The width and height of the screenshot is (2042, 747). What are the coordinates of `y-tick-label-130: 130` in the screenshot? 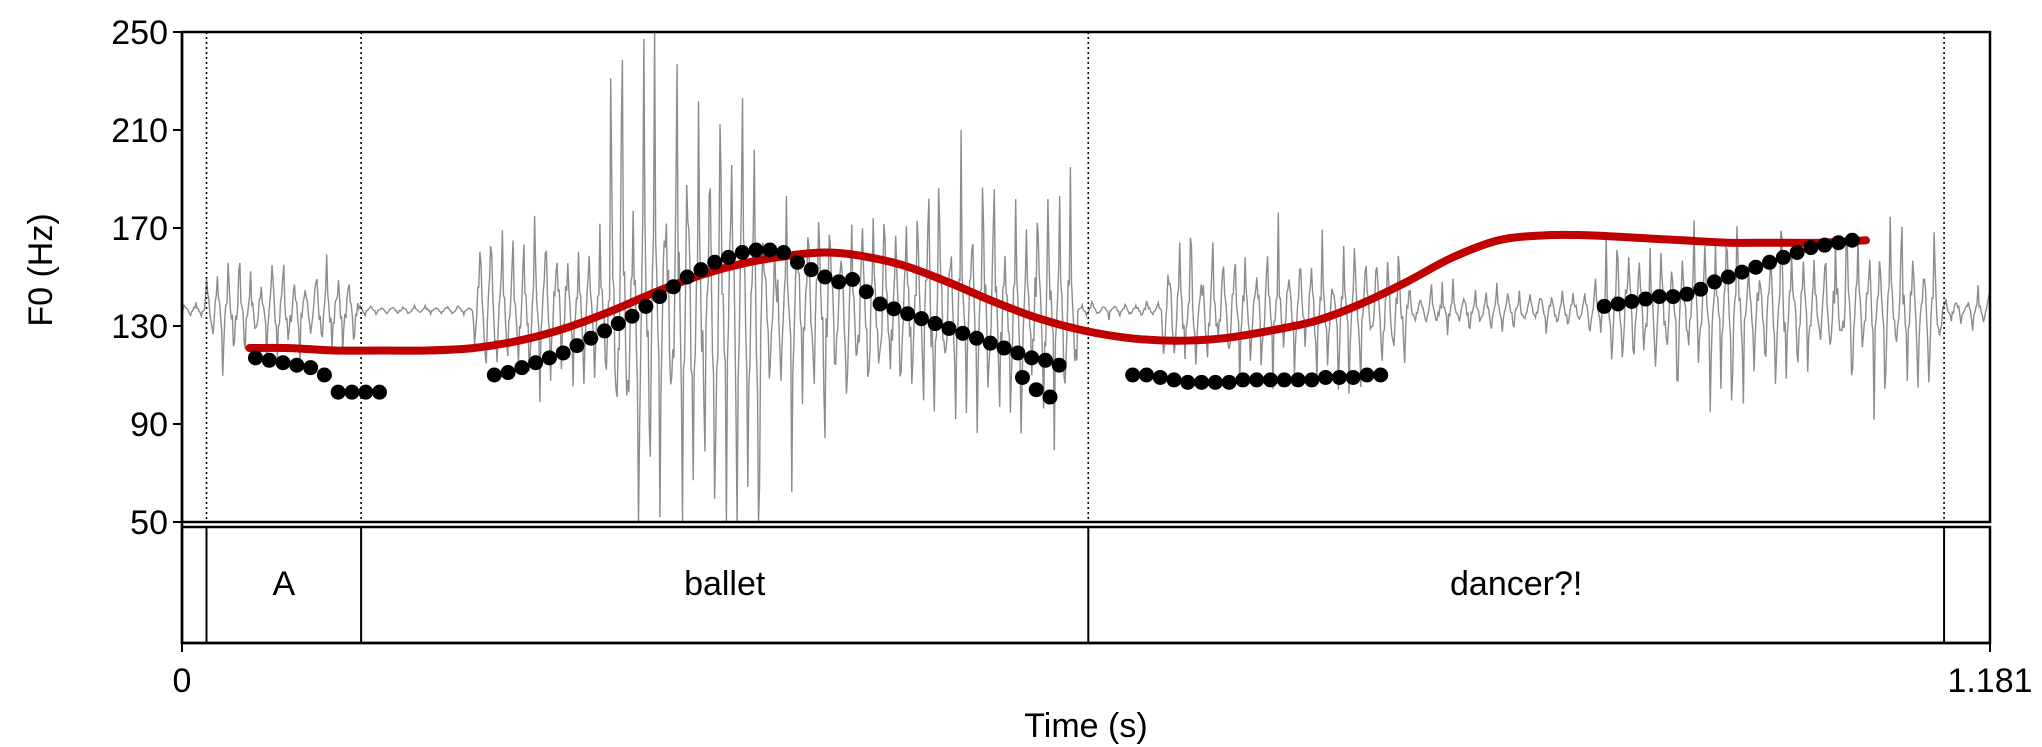 It's located at (139, 327).